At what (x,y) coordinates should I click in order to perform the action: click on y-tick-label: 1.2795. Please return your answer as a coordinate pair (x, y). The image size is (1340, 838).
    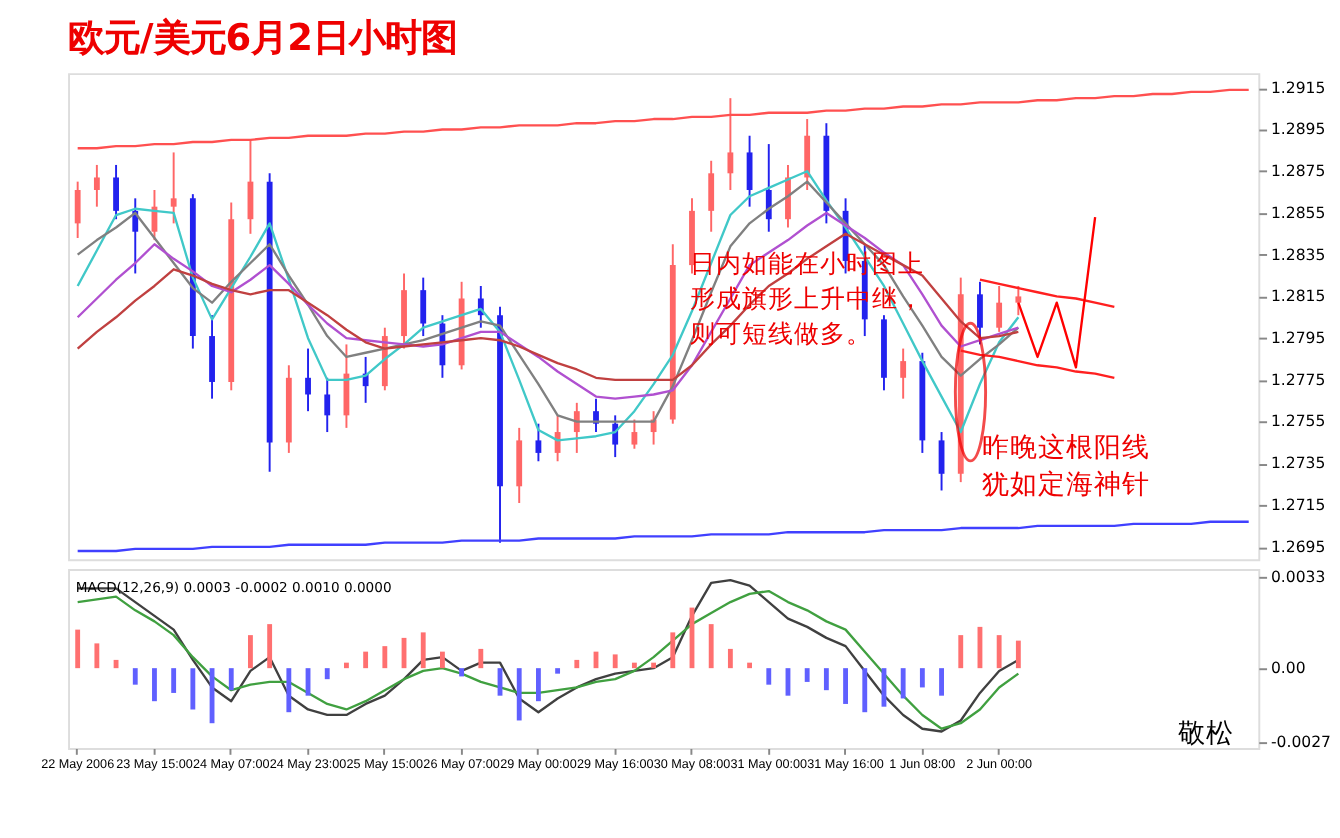
    Looking at the image, I should click on (1298, 338).